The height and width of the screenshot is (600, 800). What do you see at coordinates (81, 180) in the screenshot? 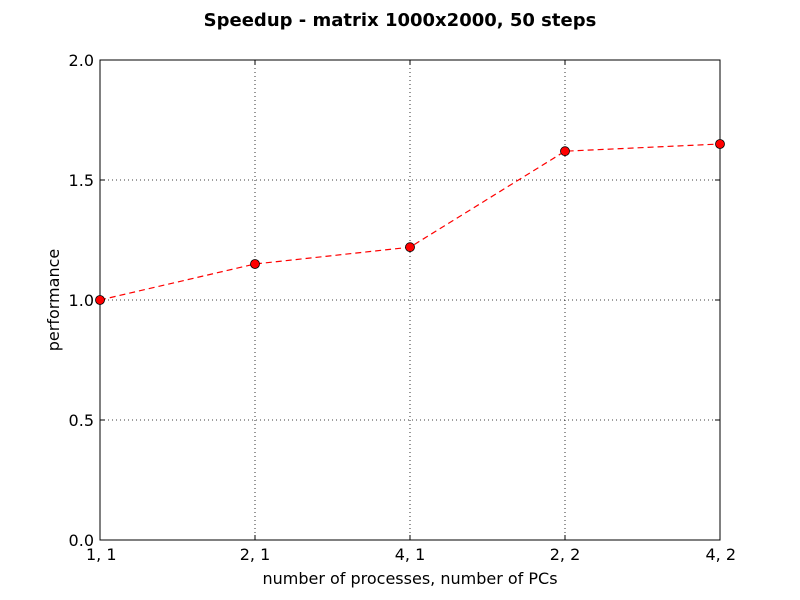
I see `y-tick-label: 1.5` at bounding box center [81, 180].